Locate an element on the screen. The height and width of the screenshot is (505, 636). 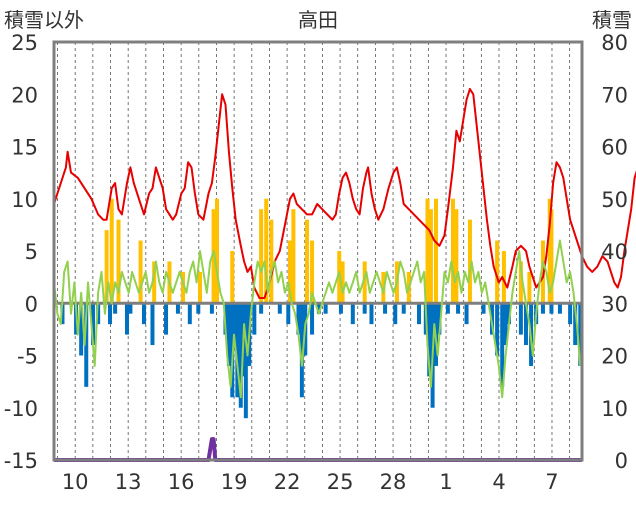
x-tick-label: 10 is located at coordinates (75, 482).